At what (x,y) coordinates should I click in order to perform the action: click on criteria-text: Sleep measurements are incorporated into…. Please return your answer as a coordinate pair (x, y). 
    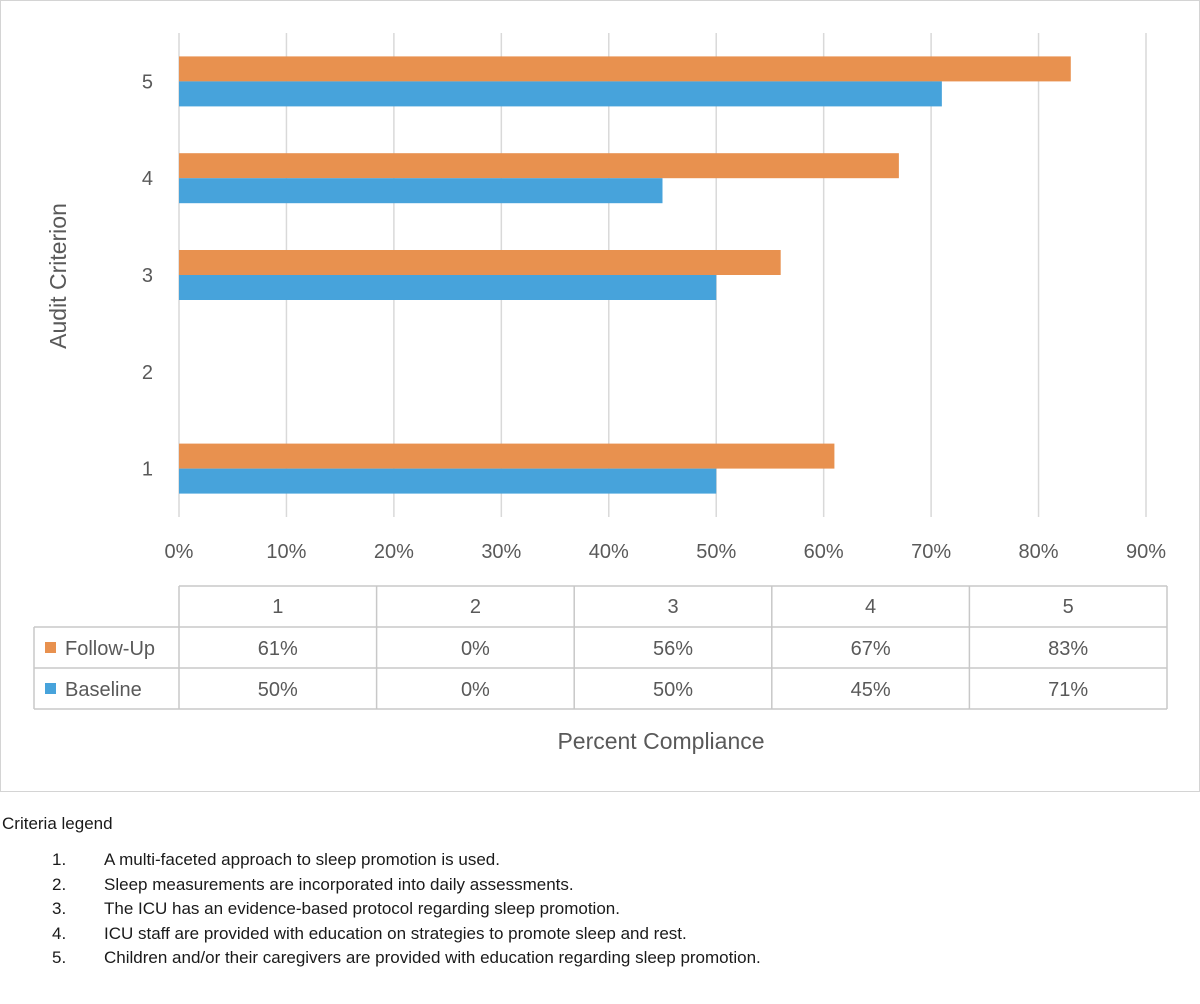
    Looking at the image, I should click on (339, 884).